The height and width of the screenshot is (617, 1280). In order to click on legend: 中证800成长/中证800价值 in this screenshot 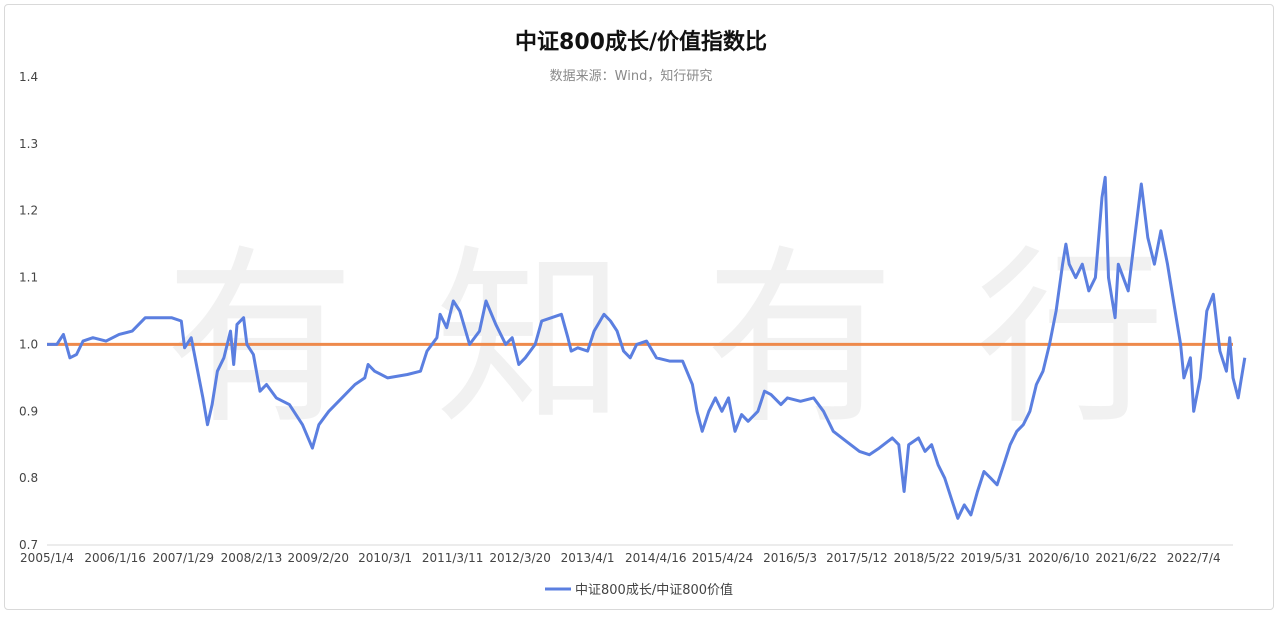, I will do `click(639, 590)`.